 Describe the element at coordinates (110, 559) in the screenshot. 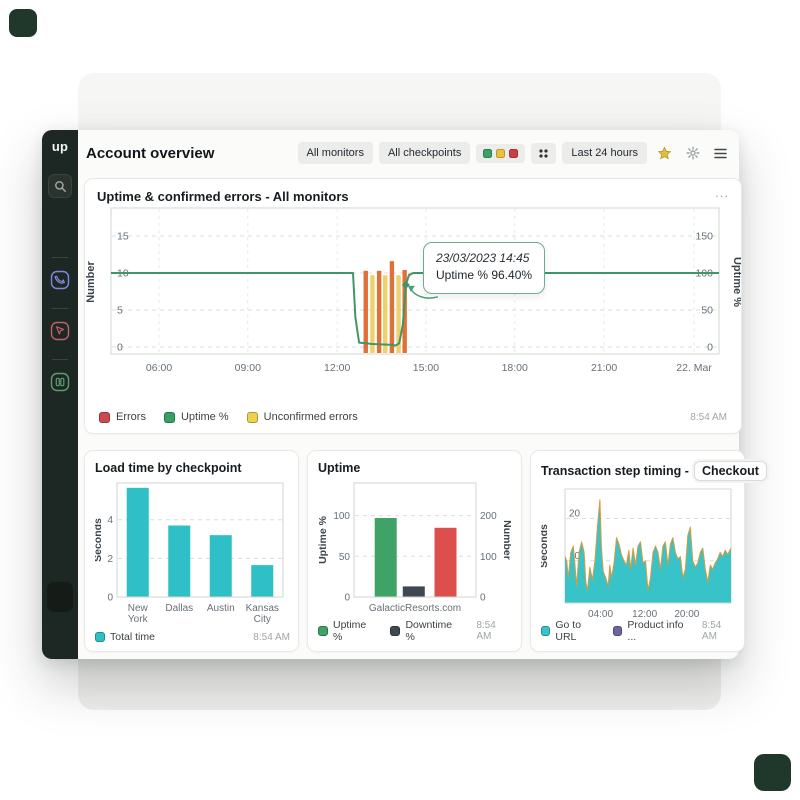

I see `y-tick-label: 2` at that location.